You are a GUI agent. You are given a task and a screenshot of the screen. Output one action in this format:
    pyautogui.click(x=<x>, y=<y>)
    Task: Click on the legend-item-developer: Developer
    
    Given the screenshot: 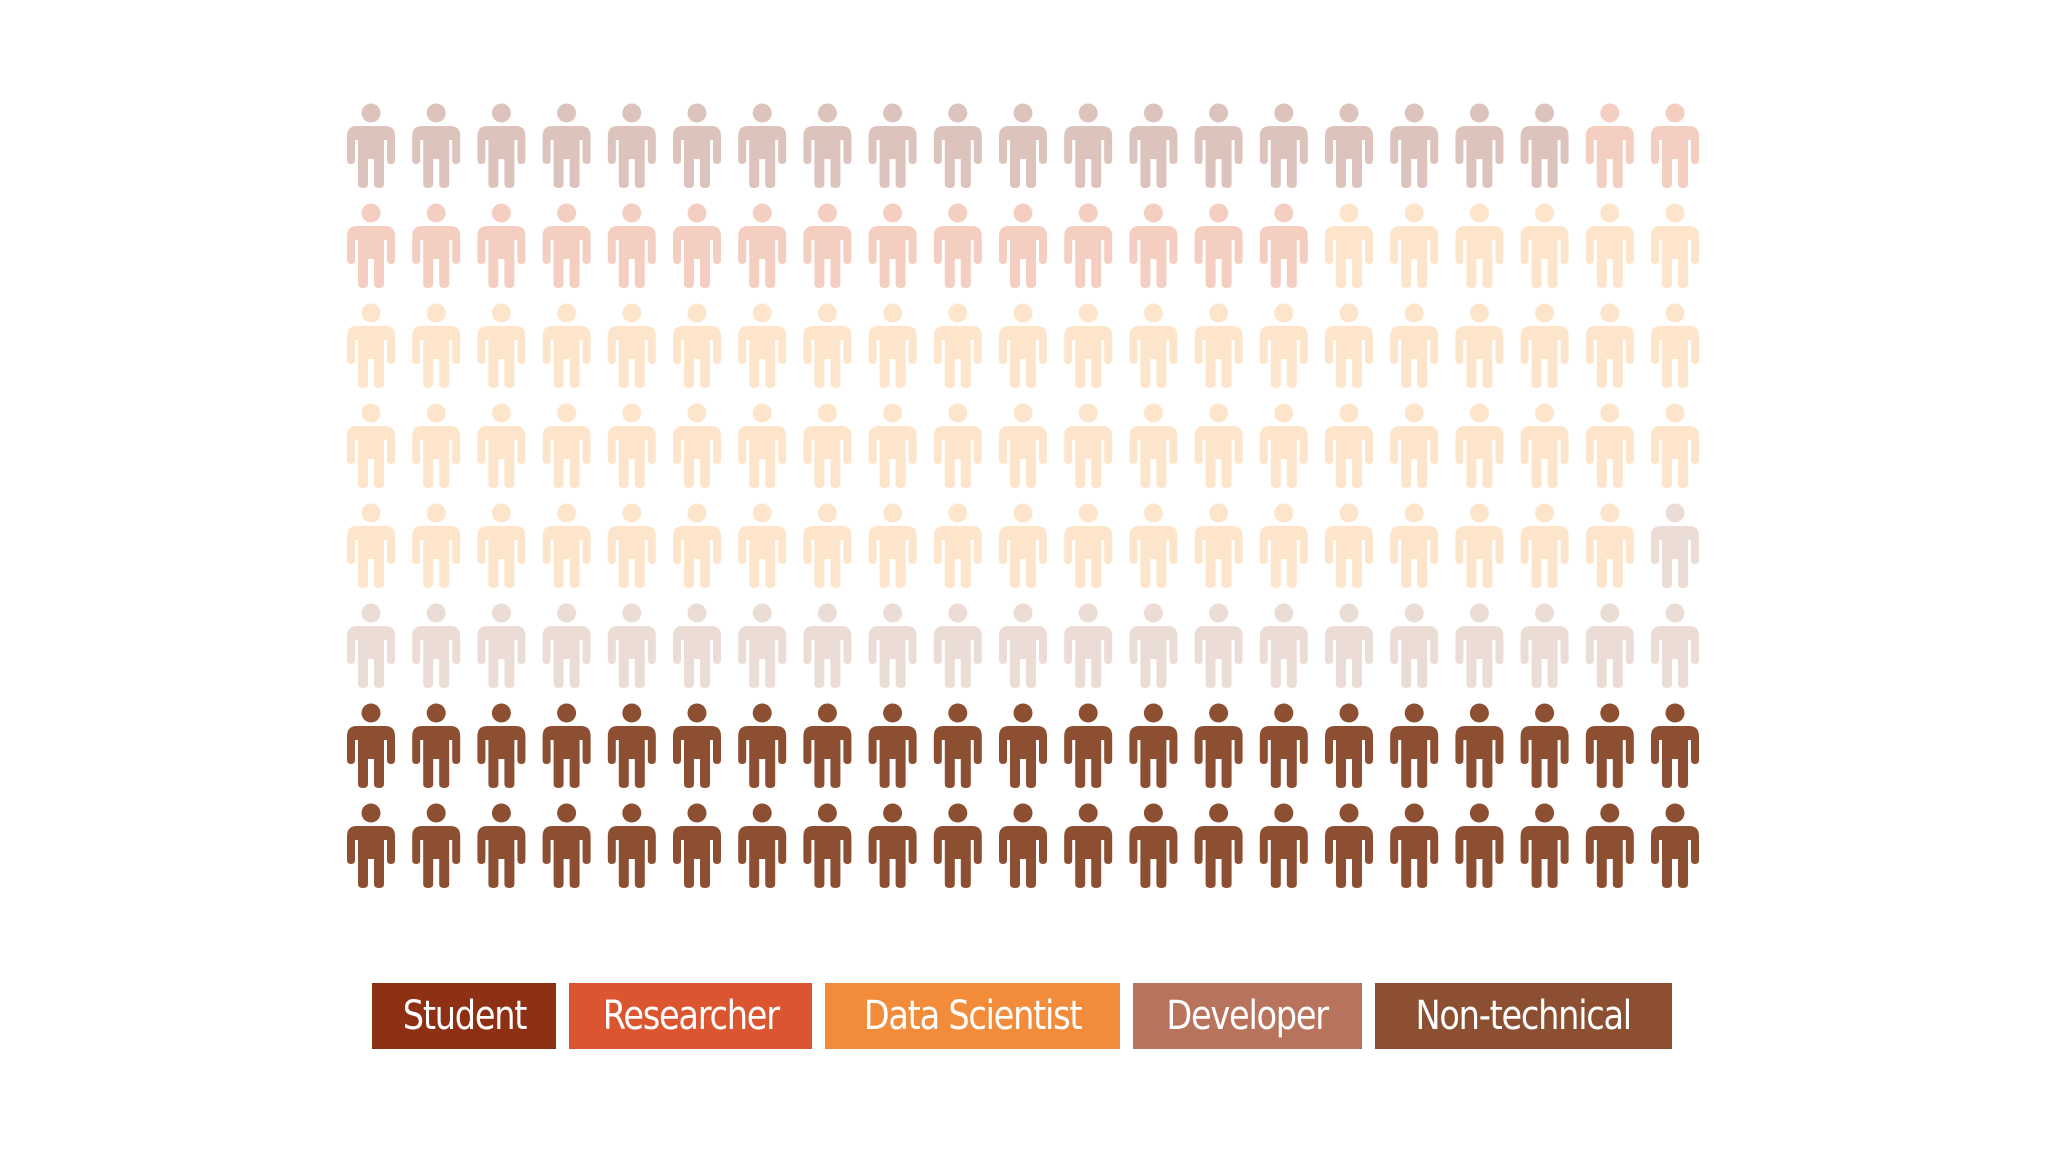 What is the action you would take?
    pyautogui.click(x=1247, y=1016)
    